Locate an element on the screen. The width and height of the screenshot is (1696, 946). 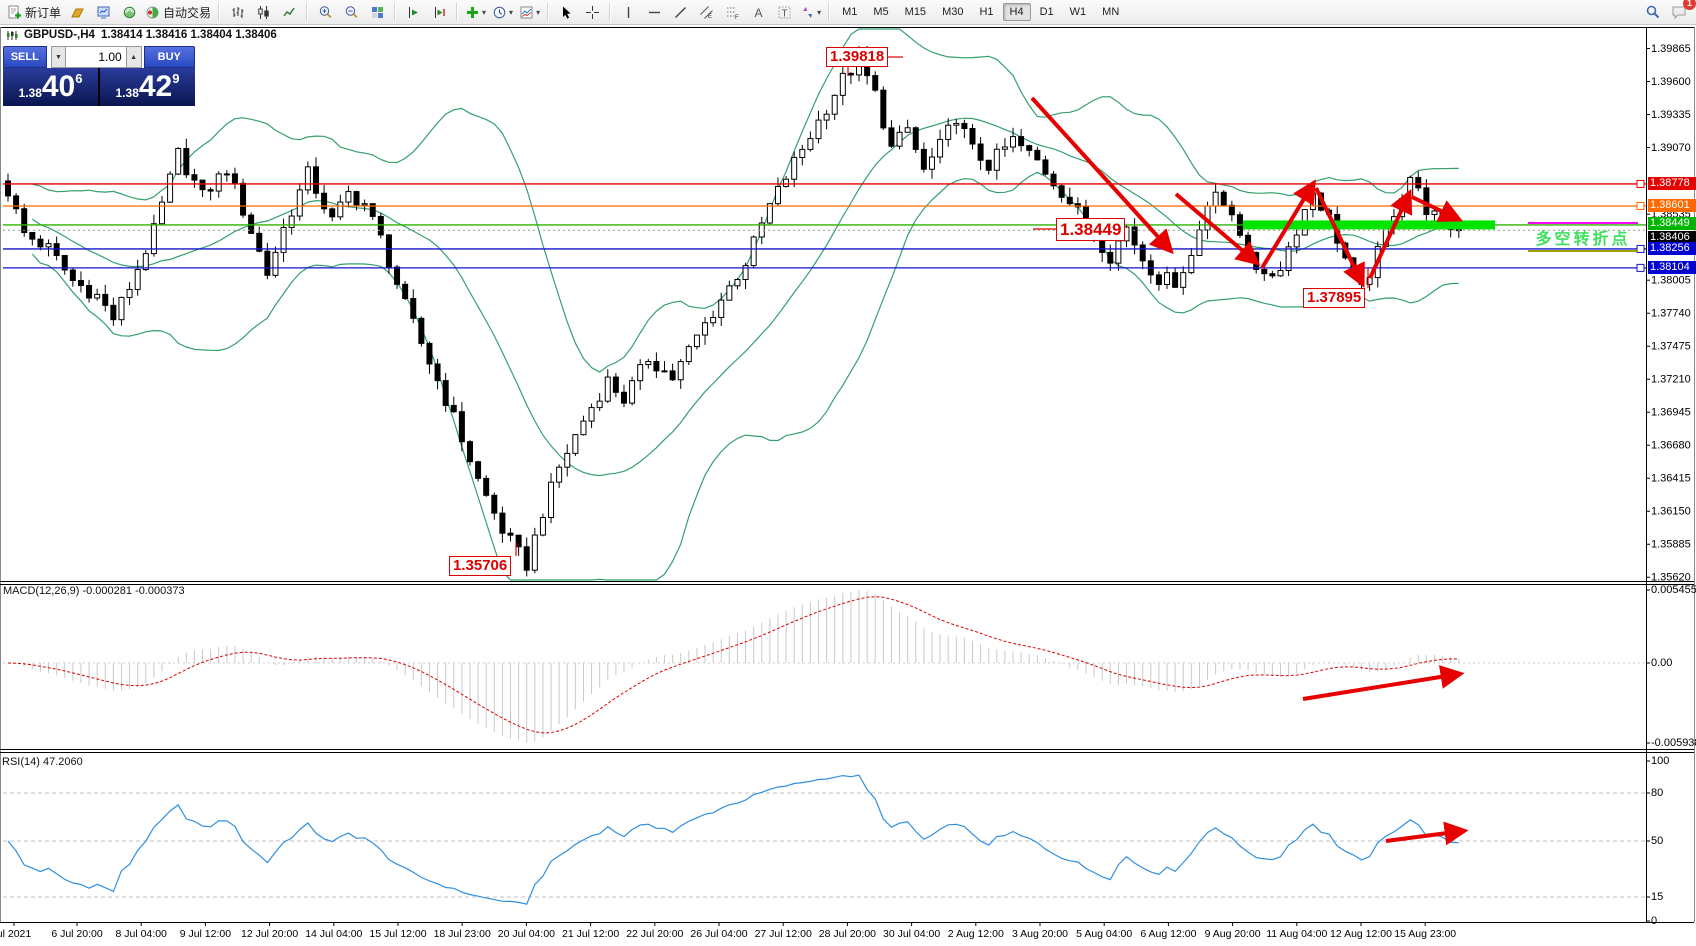
text-button: A is located at coordinates (758, 12).